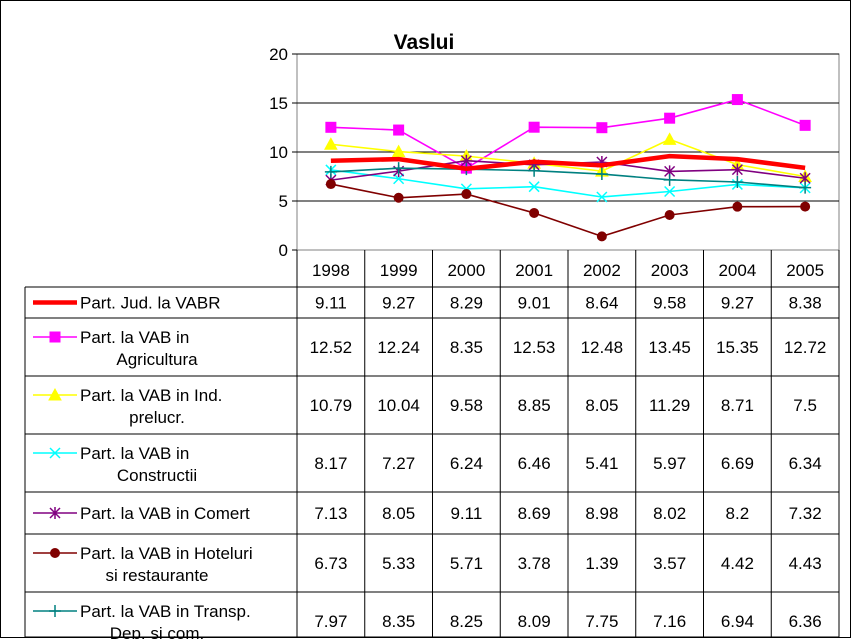 The width and height of the screenshot is (851, 639). I want to click on data-label-2-2003: 11.29, so click(669, 405).